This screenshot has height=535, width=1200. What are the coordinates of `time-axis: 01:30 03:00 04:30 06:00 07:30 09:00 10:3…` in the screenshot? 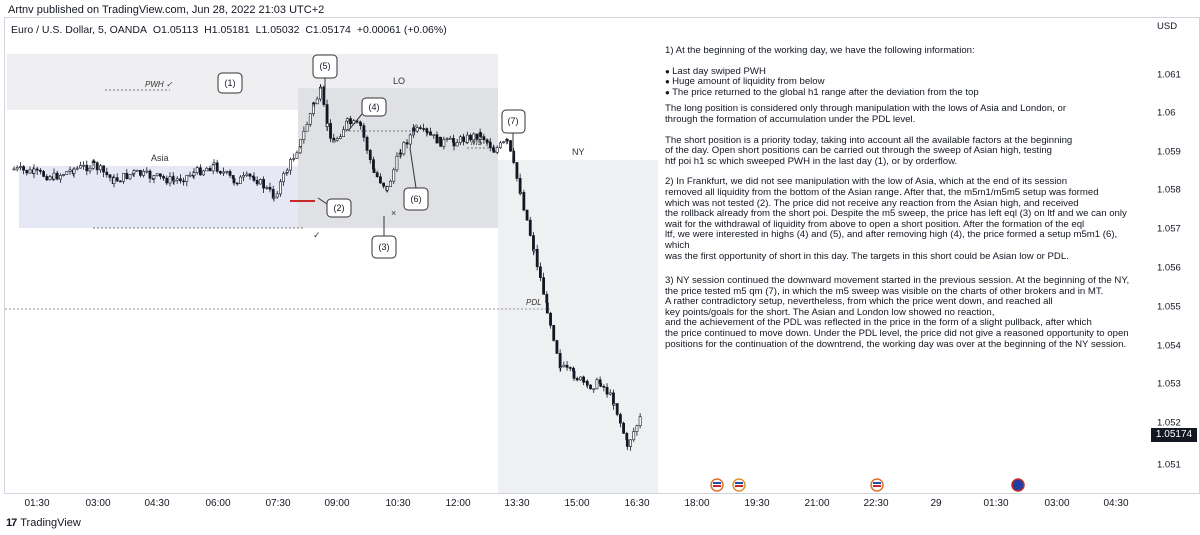 It's located at (577, 504).